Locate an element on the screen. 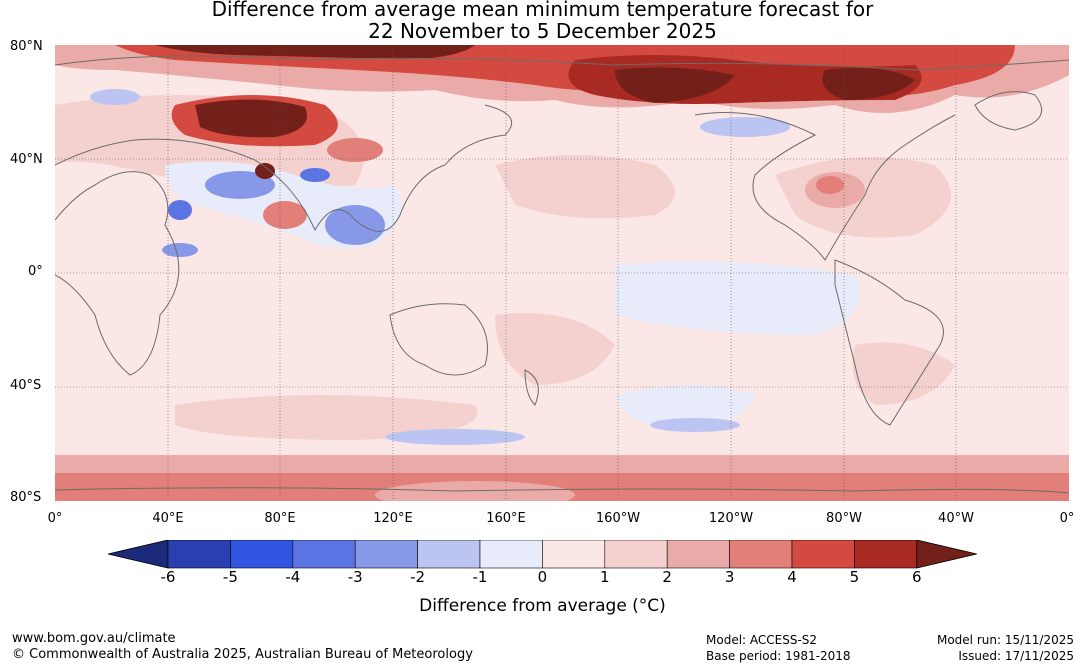 The image size is (1085, 667). colorbar is located at coordinates (542, 554).